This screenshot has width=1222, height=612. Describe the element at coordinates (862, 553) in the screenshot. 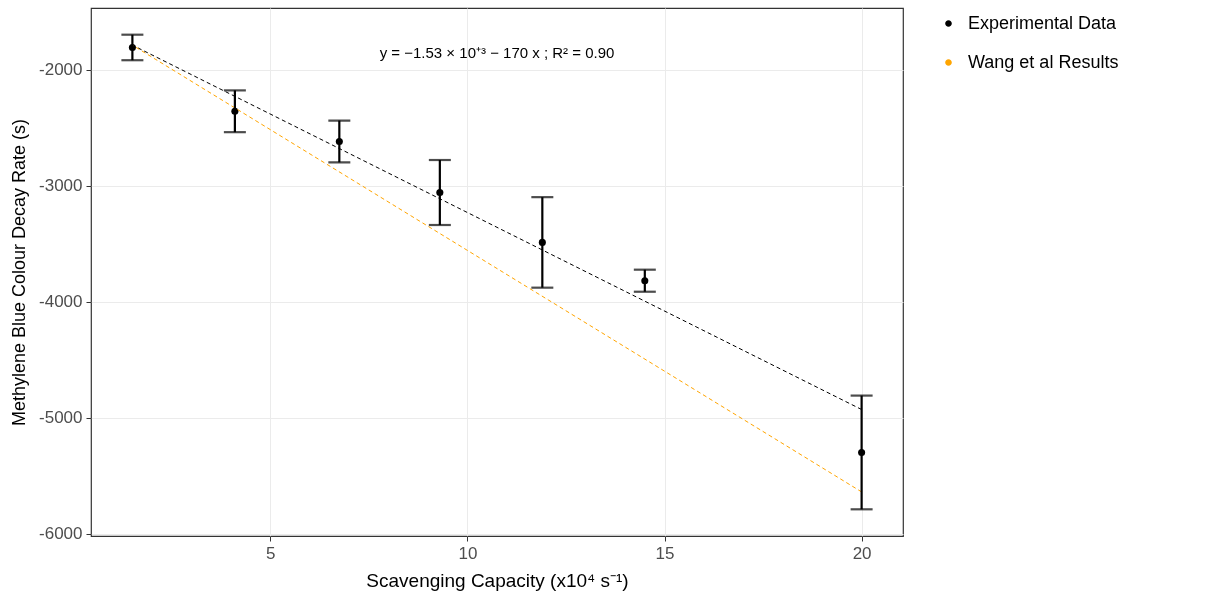

I see `x-tick-label: 20` at that location.